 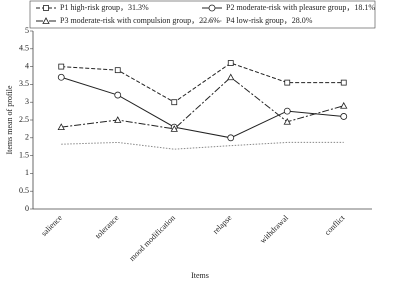 I want to click on legend-label: P4 low-risk group，28.0%, so click(x=269, y=20).